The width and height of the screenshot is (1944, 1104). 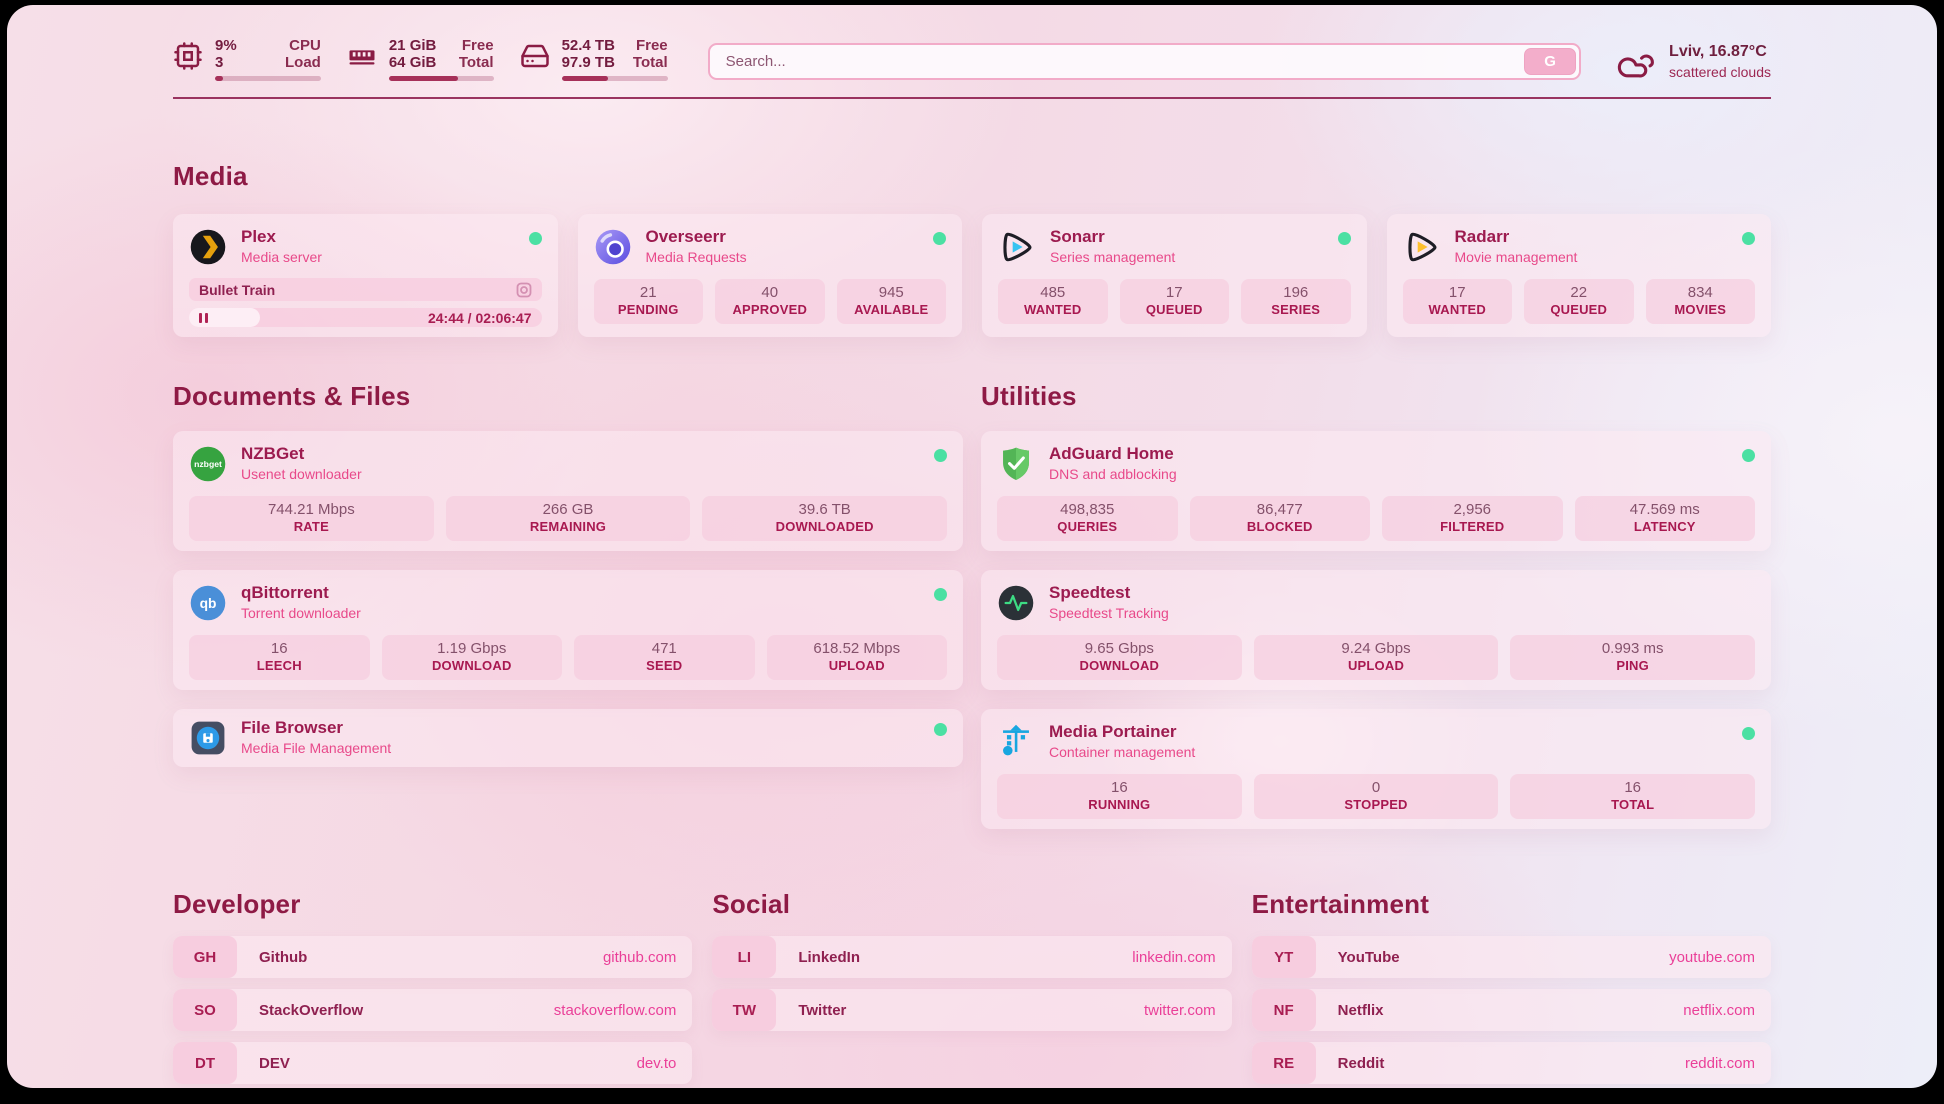 What do you see at coordinates (664, 657) in the screenshot?
I see `stat-seed: 471 SEED` at bounding box center [664, 657].